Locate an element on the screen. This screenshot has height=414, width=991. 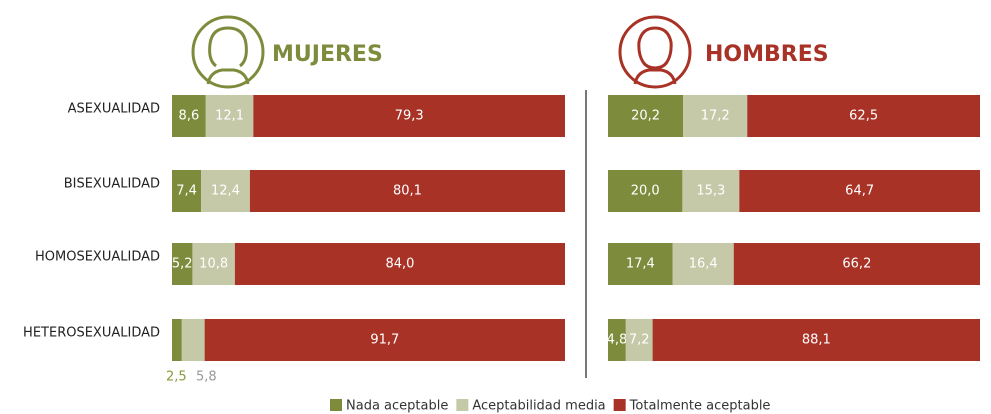
legend-label: Aceptabilidad media is located at coordinates (538, 406).